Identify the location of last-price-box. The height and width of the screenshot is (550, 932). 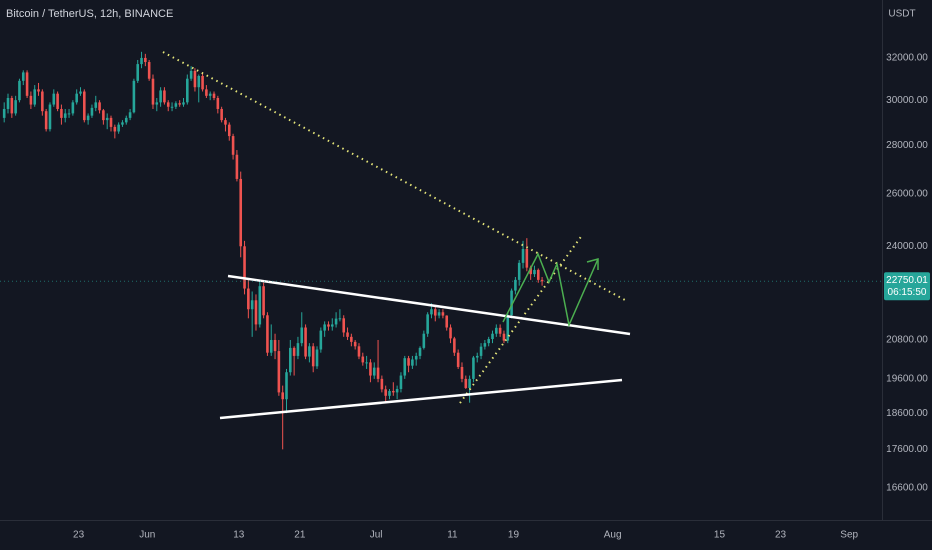
(907, 286).